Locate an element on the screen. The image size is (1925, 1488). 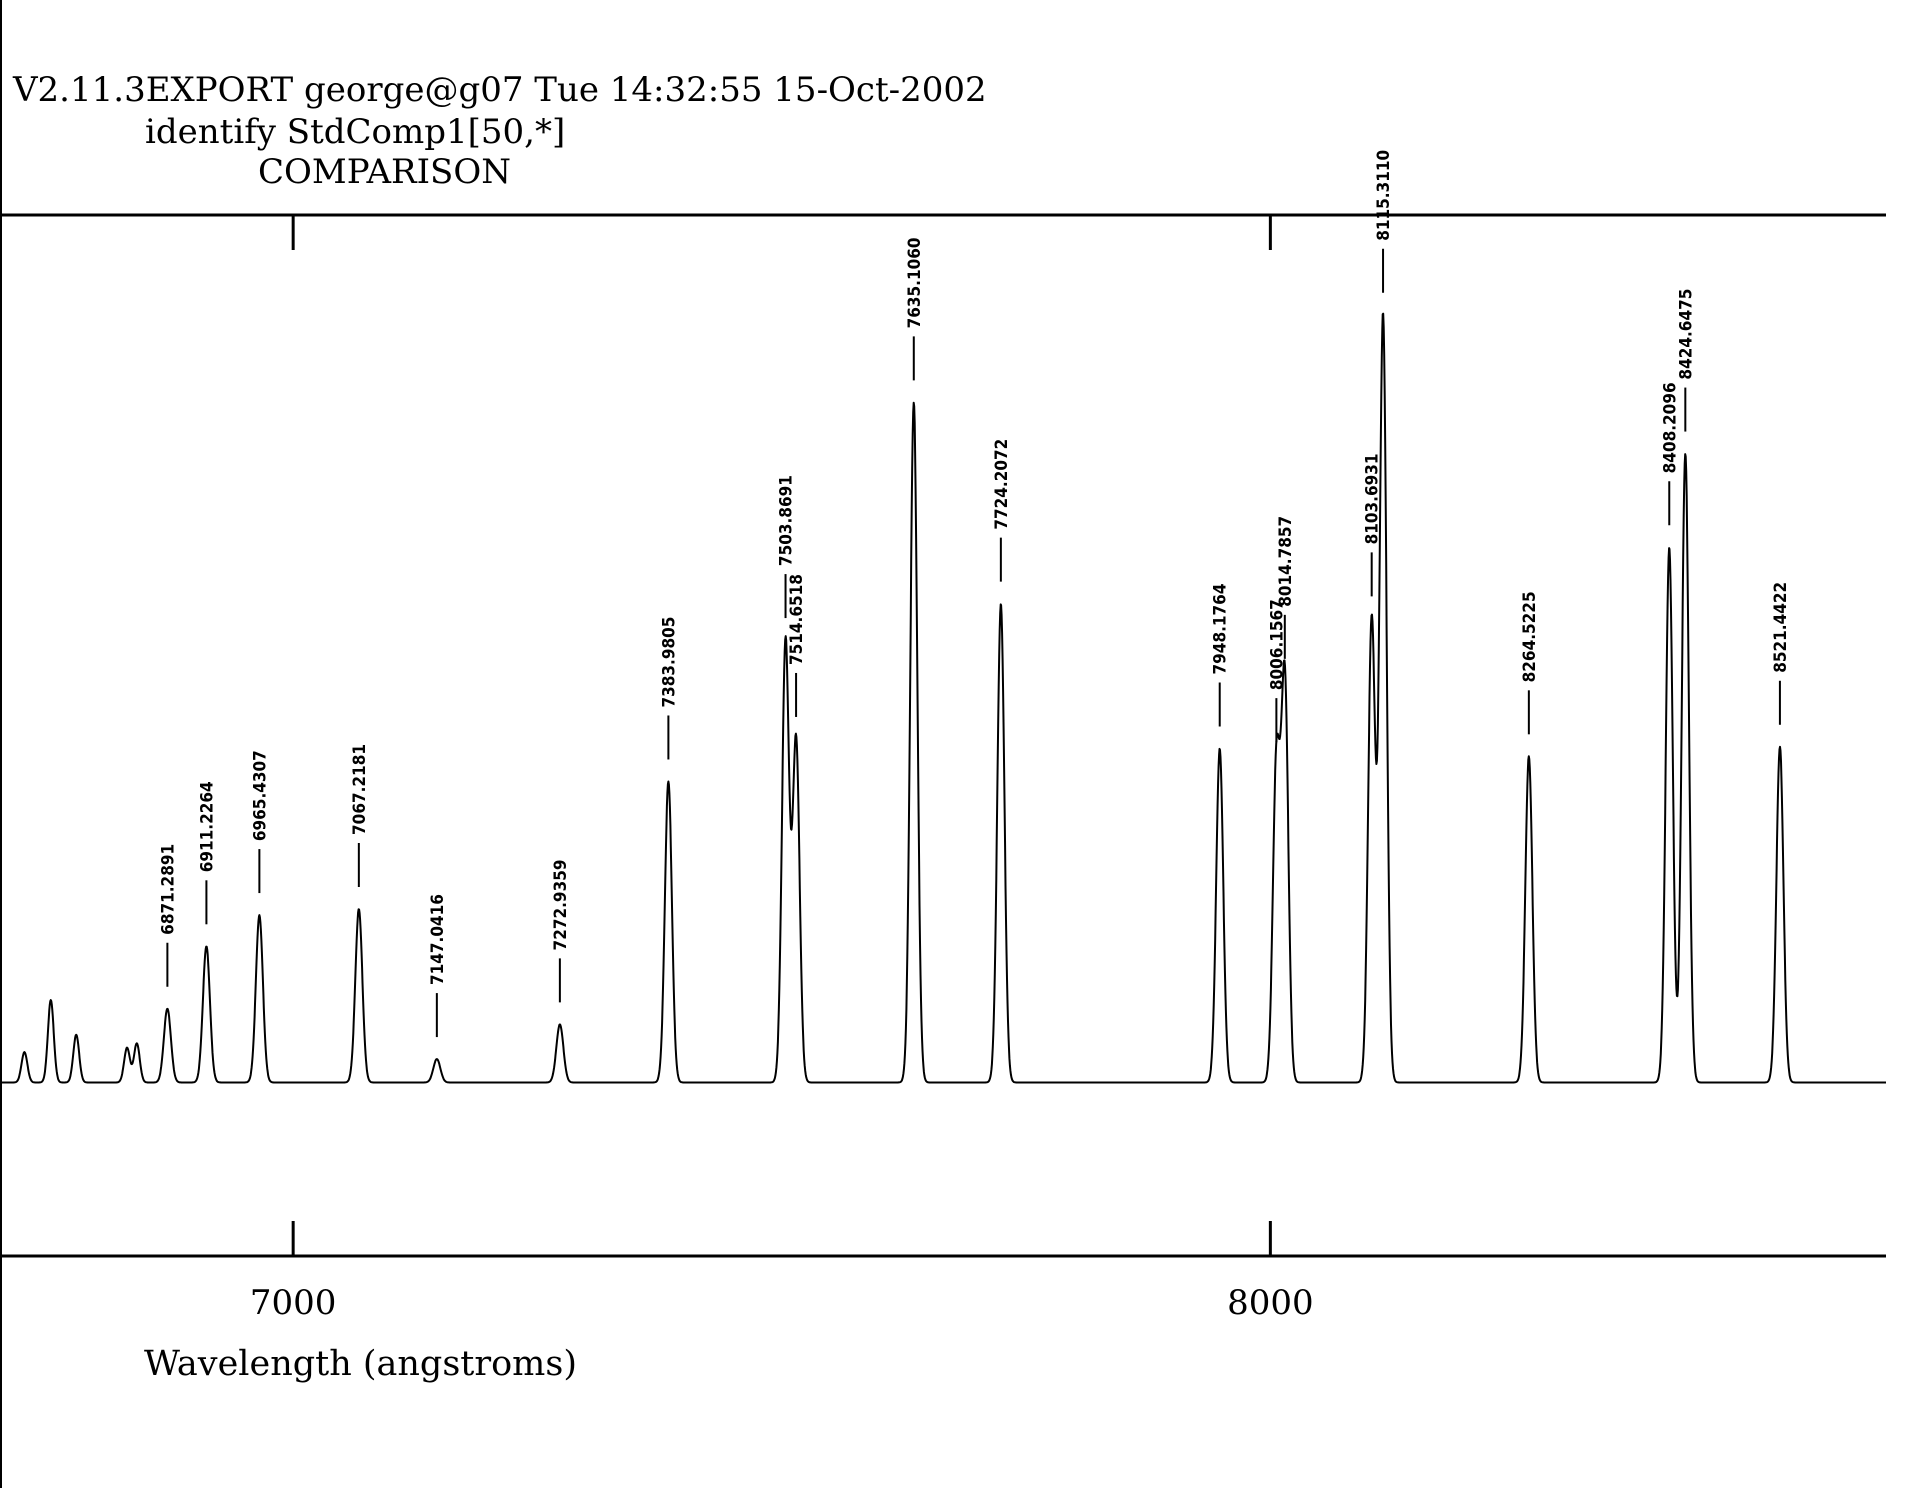
line-label: 6871.2891 is located at coordinates (168, 889).